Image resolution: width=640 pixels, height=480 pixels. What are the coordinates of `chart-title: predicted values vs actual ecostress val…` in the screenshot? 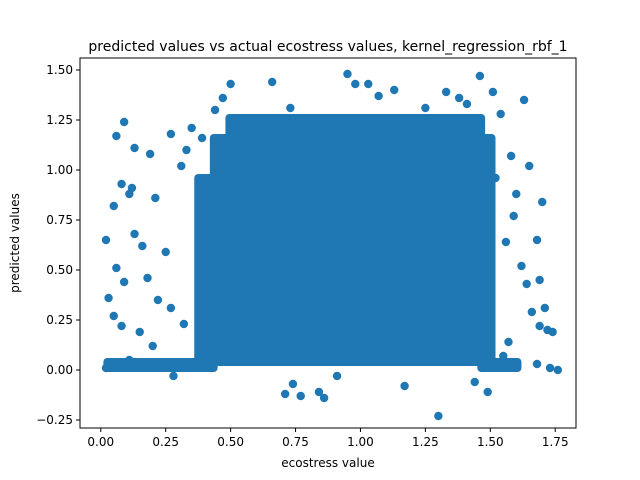 It's located at (327, 47).